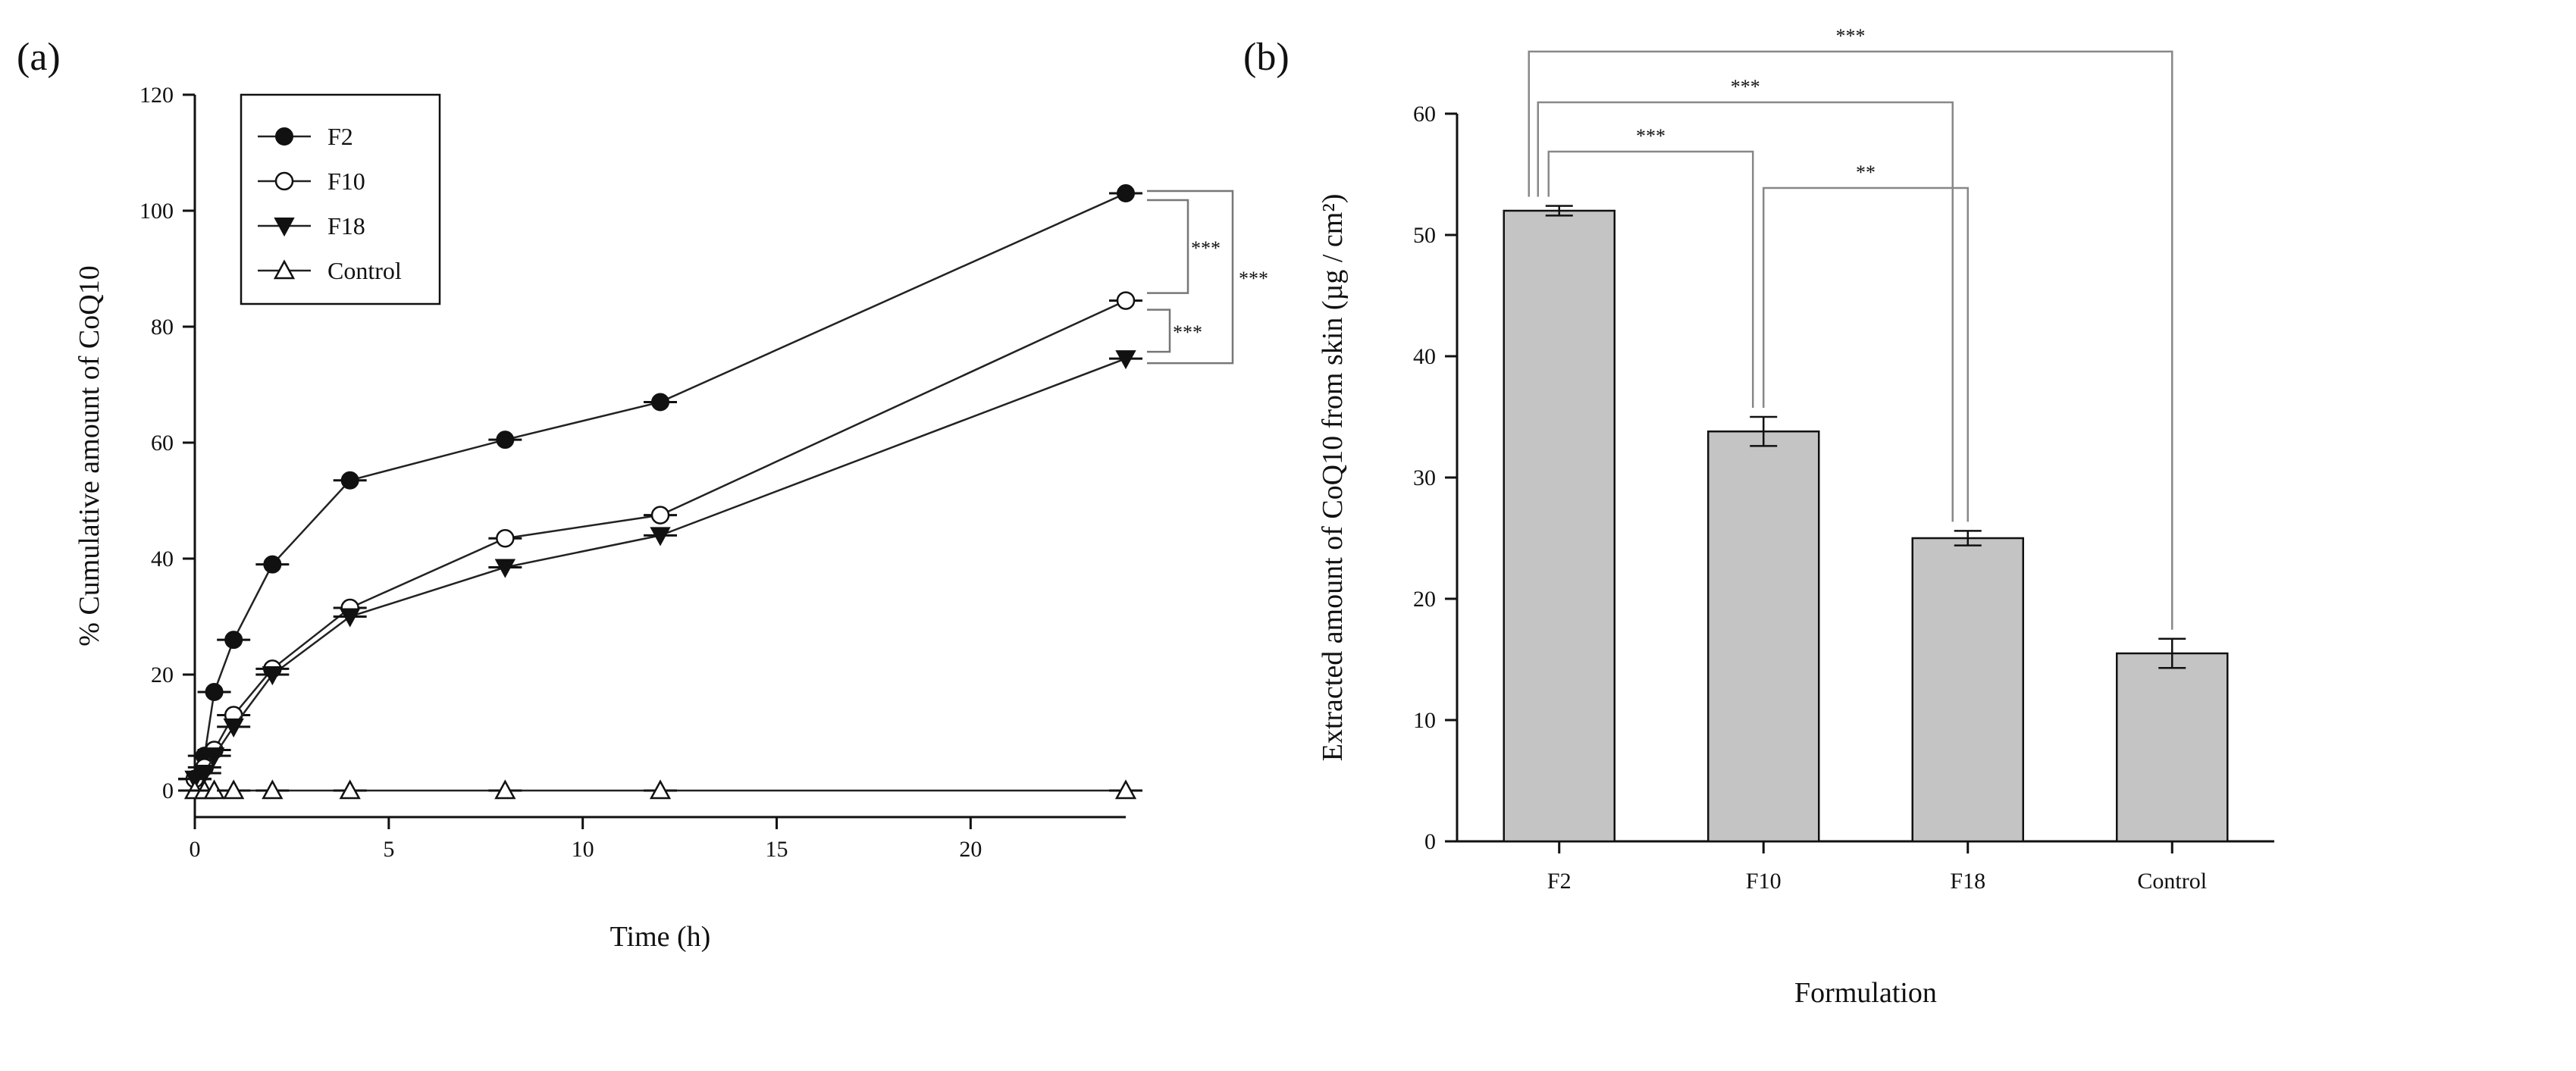  I want to click on x-tick-label-a-0: 0, so click(195, 849).